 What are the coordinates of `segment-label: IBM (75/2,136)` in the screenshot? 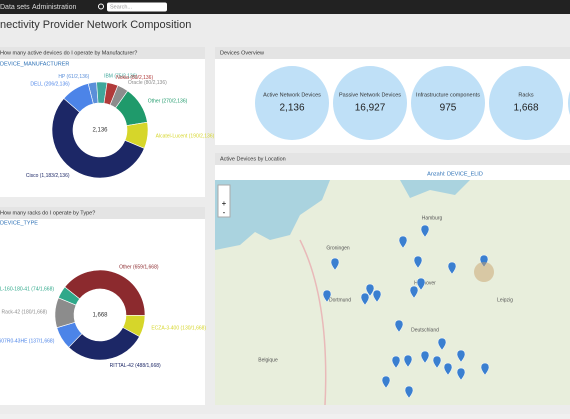 It's located at (120, 76).